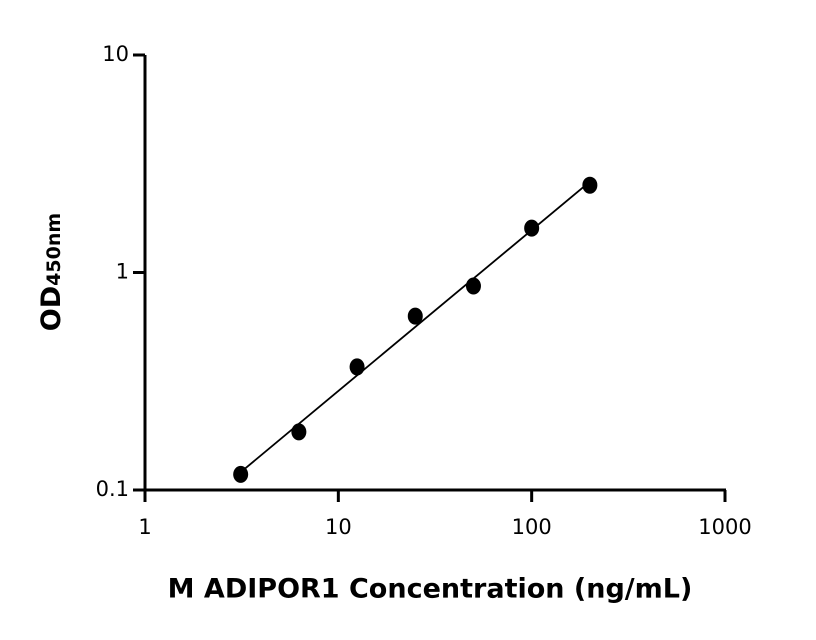  I want to click on y-axis-title-main: OD, so click(51, 308).